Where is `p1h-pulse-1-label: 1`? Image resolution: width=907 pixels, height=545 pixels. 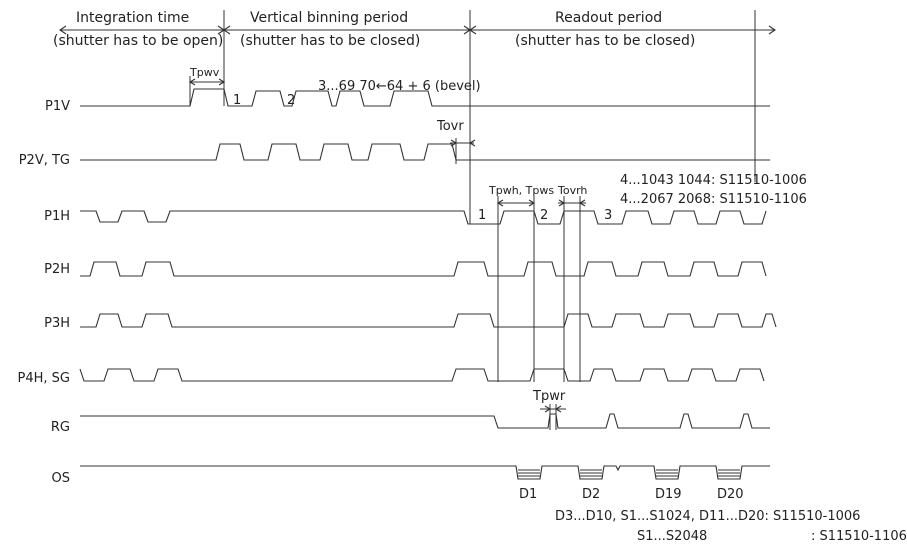
p1h-pulse-1-label: 1 is located at coordinates (482, 215).